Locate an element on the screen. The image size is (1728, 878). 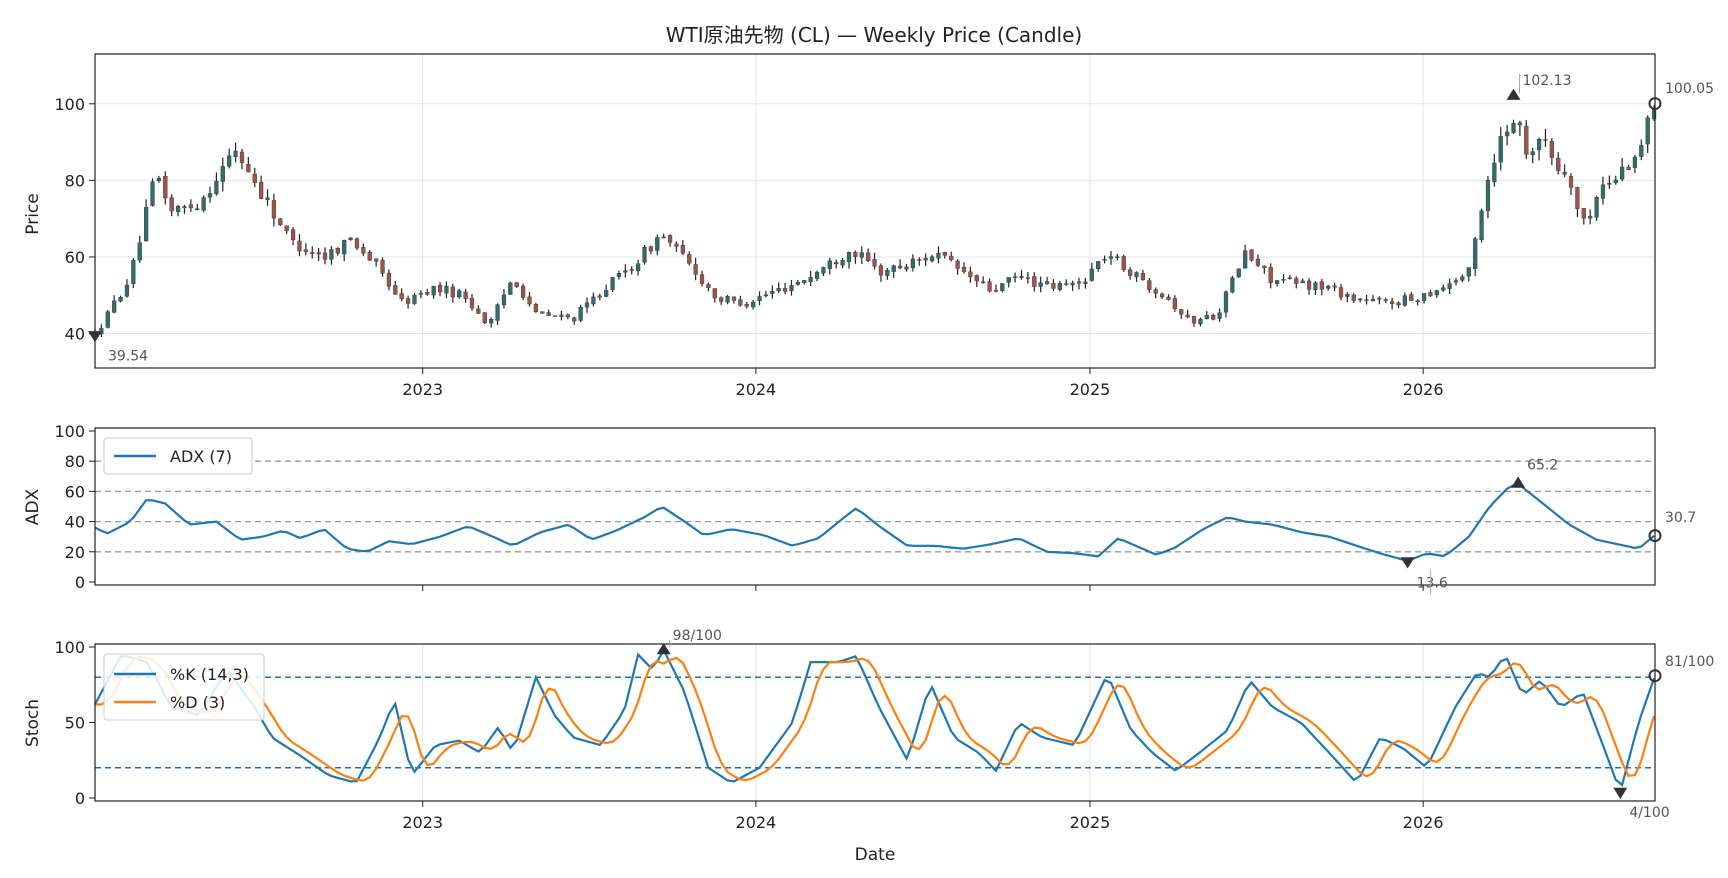
price-y-ticks: 40 60 80 100 is located at coordinates (74, 219).